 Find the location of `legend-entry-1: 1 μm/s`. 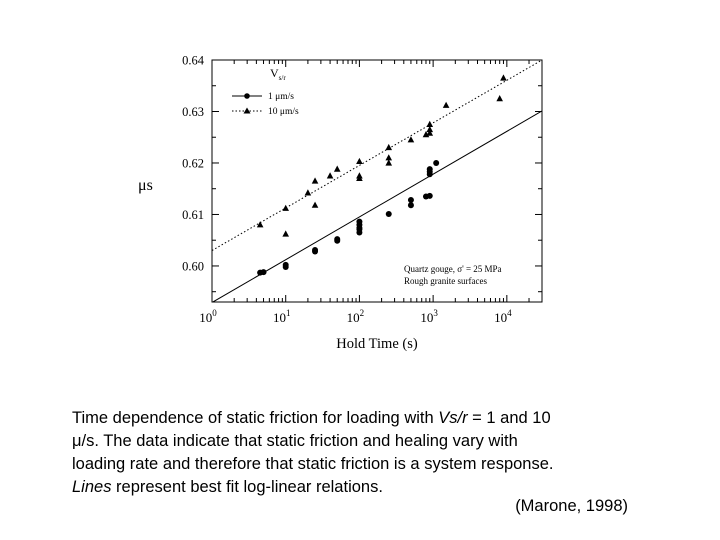

legend-entry-1: 1 μm/s is located at coordinates (281, 97).